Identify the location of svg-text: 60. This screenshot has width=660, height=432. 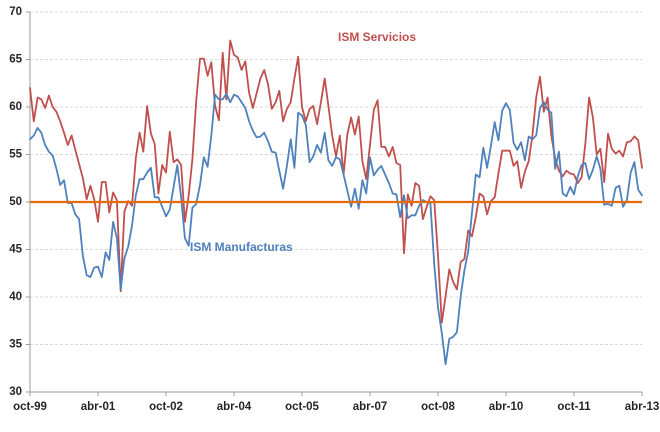
(15, 107).